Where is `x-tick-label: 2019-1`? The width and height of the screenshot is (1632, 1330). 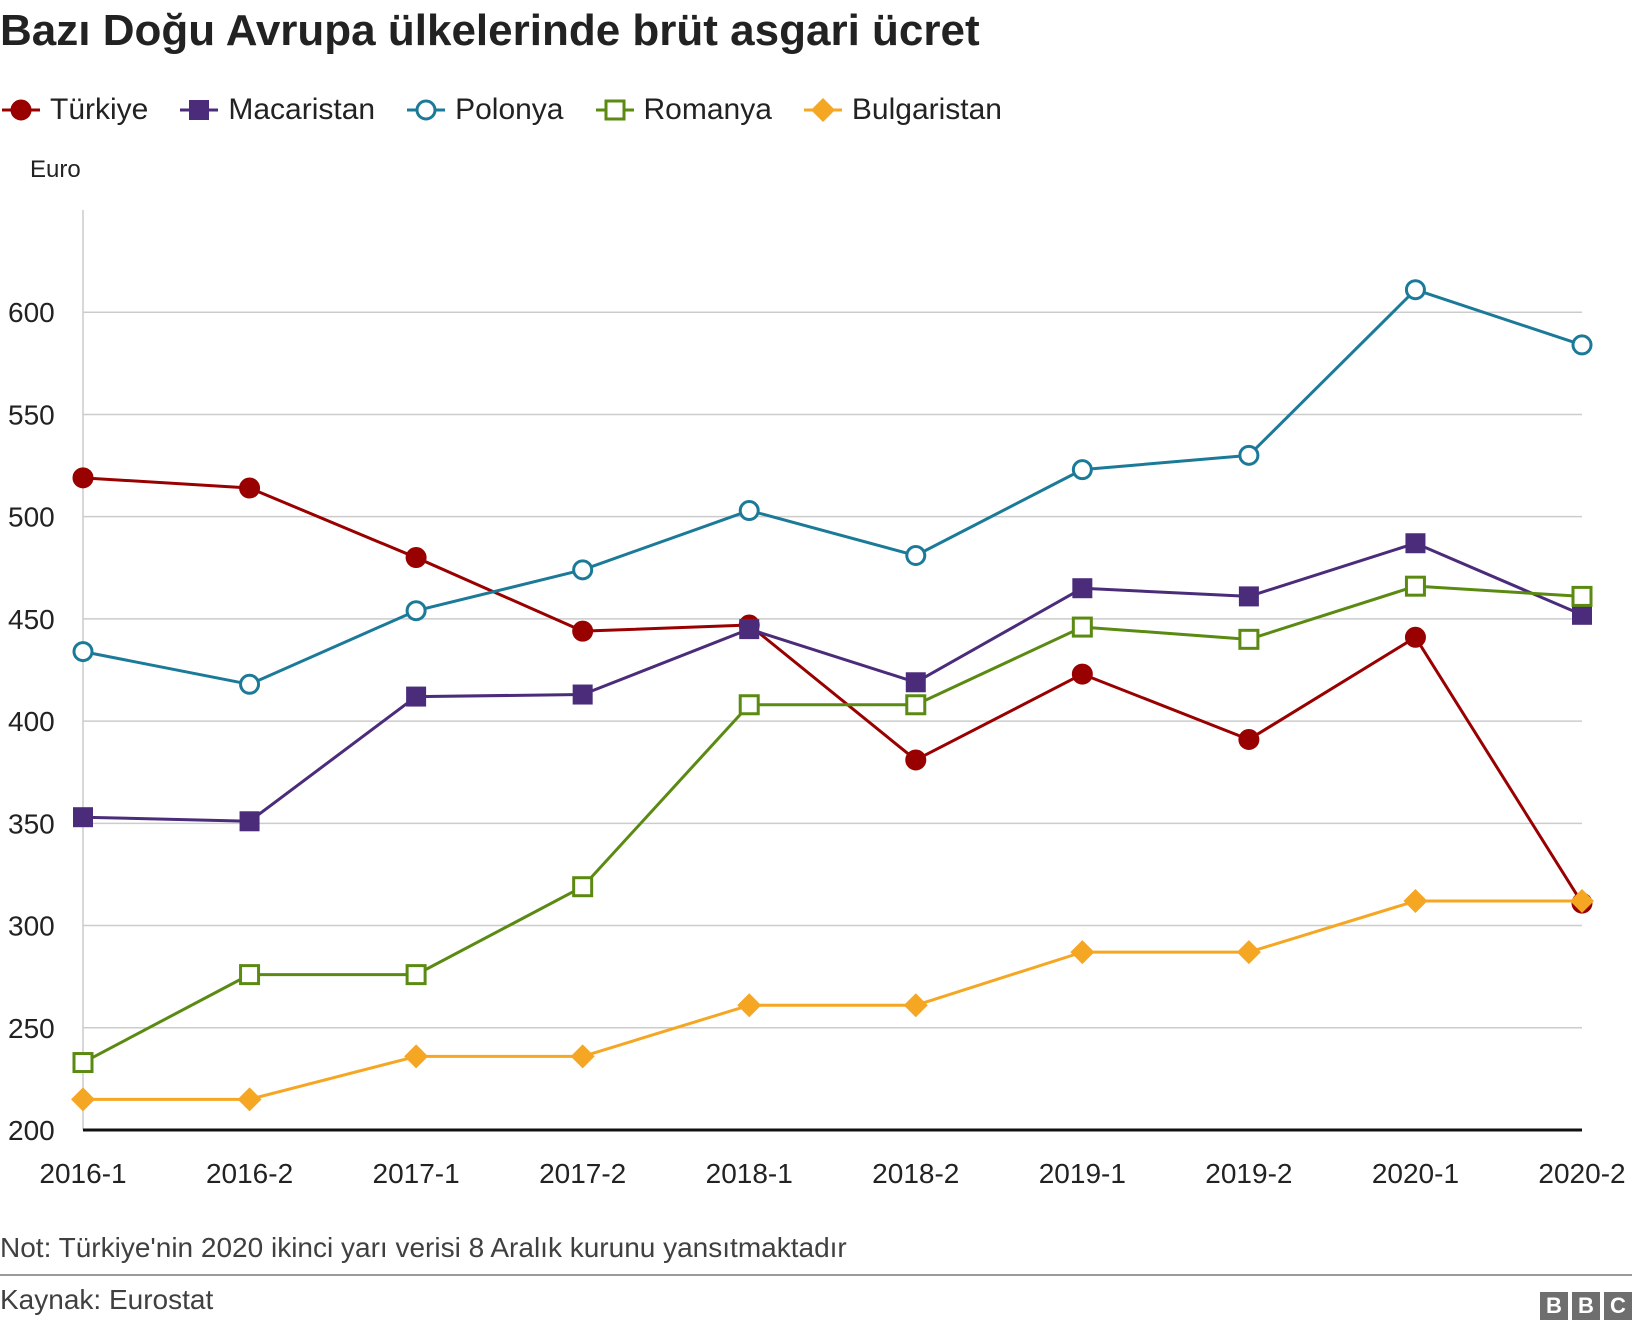
x-tick-label: 2019-1 is located at coordinates (1082, 1173).